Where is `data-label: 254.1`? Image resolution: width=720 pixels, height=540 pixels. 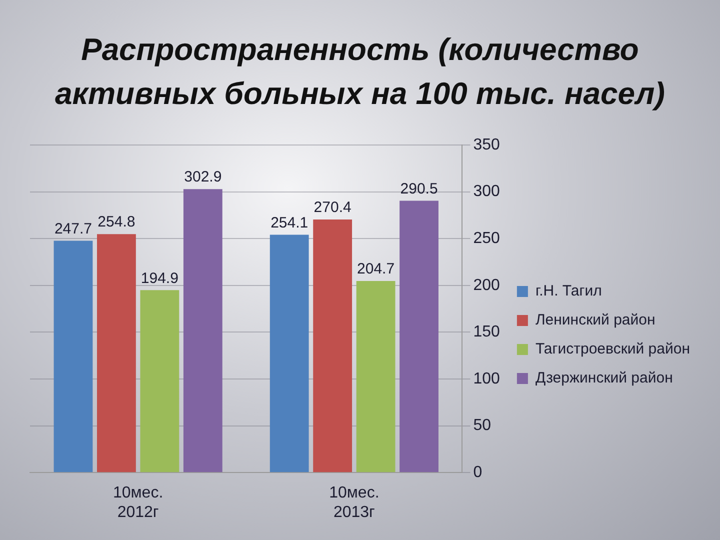 data-label: 254.1 is located at coordinates (289, 223).